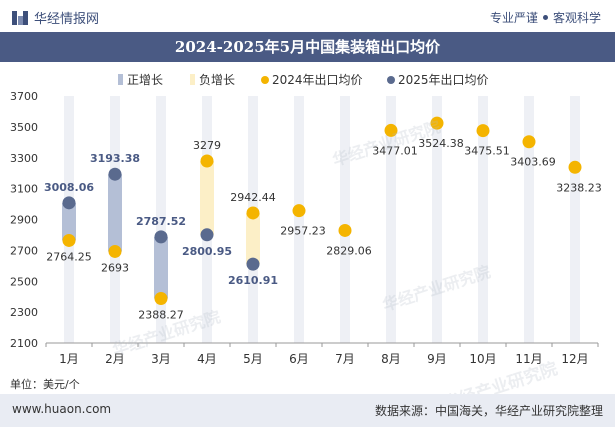 This screenshot has height=427, width=615. What do you see at coordinates (67, 19) in the screenshot?
I see `brand-name: 华经情报网` at bounding box center [67, 19].